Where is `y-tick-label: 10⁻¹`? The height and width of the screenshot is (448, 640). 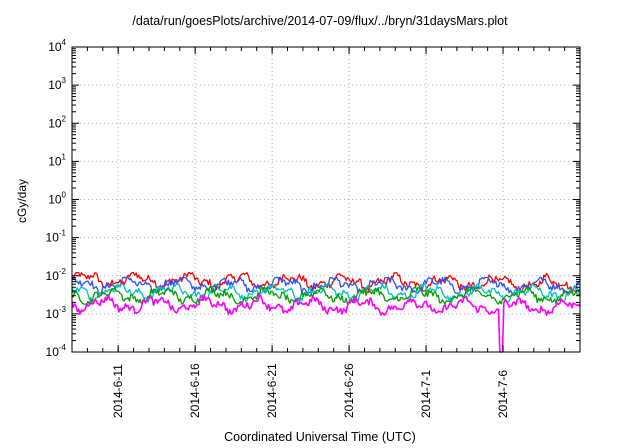
y-tick-label: 10⁻¹ is located at coordinates (56, 237).